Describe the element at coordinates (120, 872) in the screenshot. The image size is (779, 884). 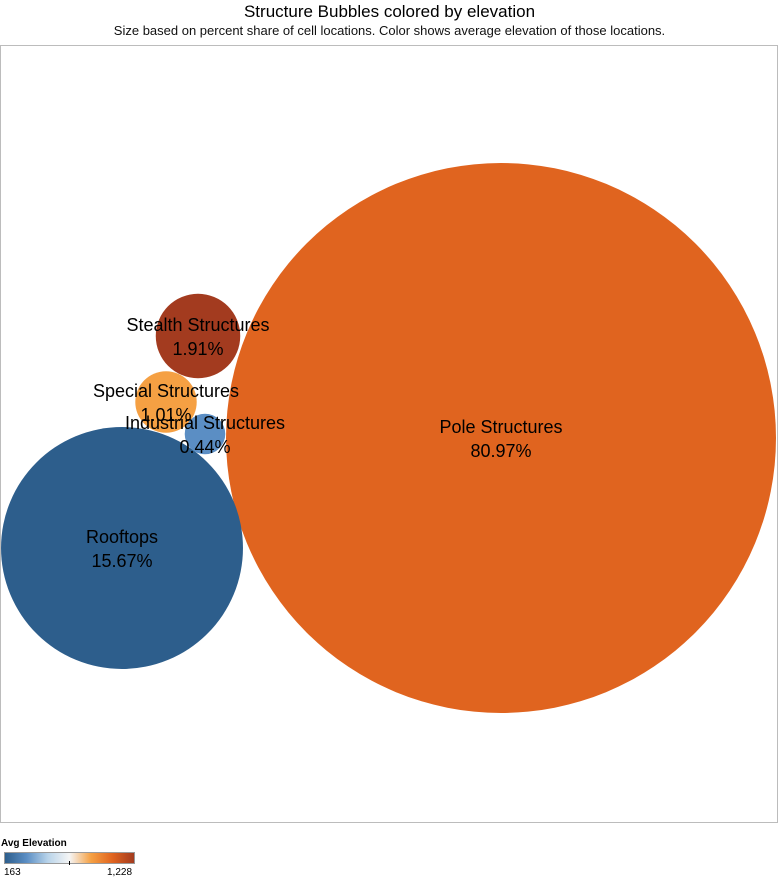
I see `legend-max-label: 1,228` at that location.